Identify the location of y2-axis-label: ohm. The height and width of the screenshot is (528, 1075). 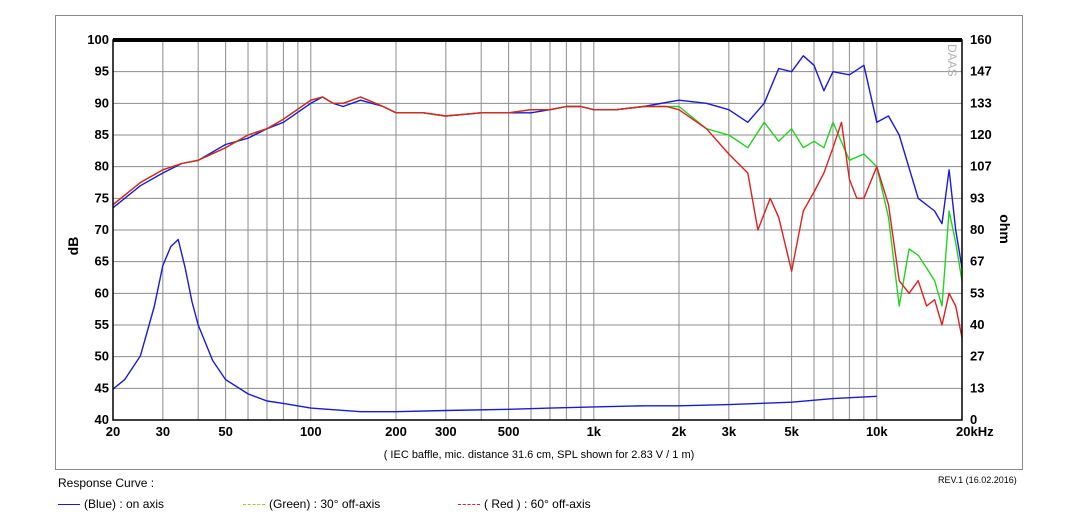
(1005, 229).